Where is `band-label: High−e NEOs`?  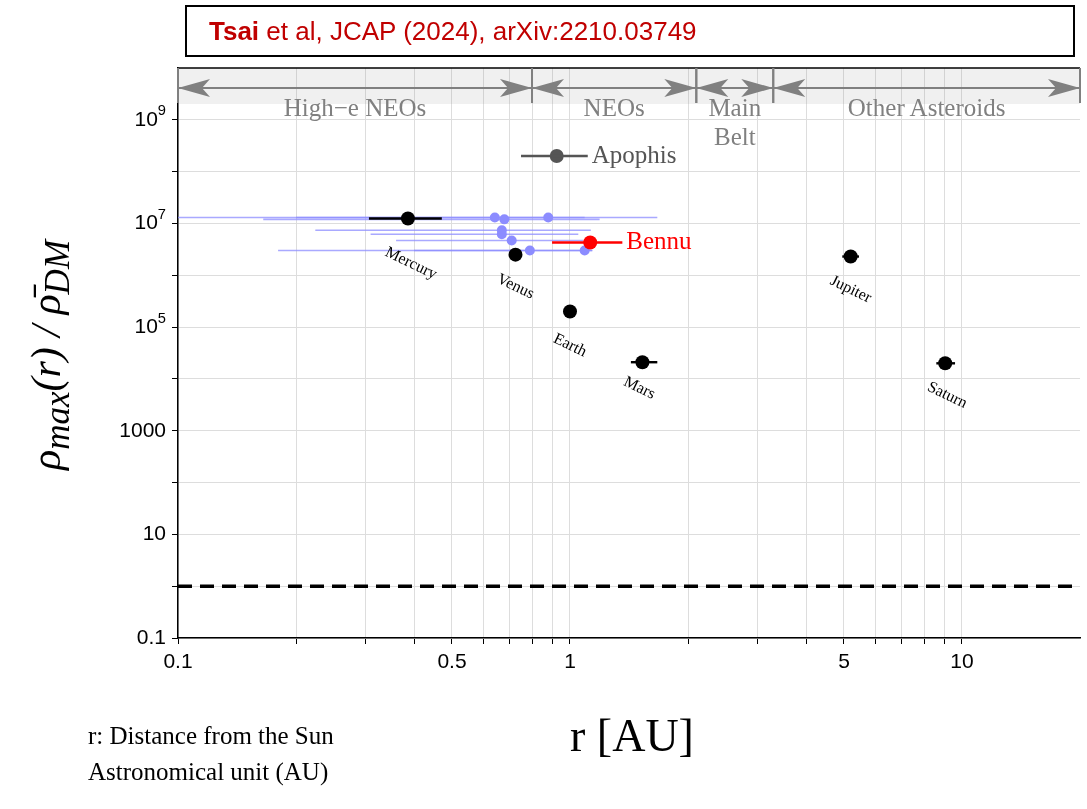 band-label: High−e NEOs is located at coordinates (355, 107).